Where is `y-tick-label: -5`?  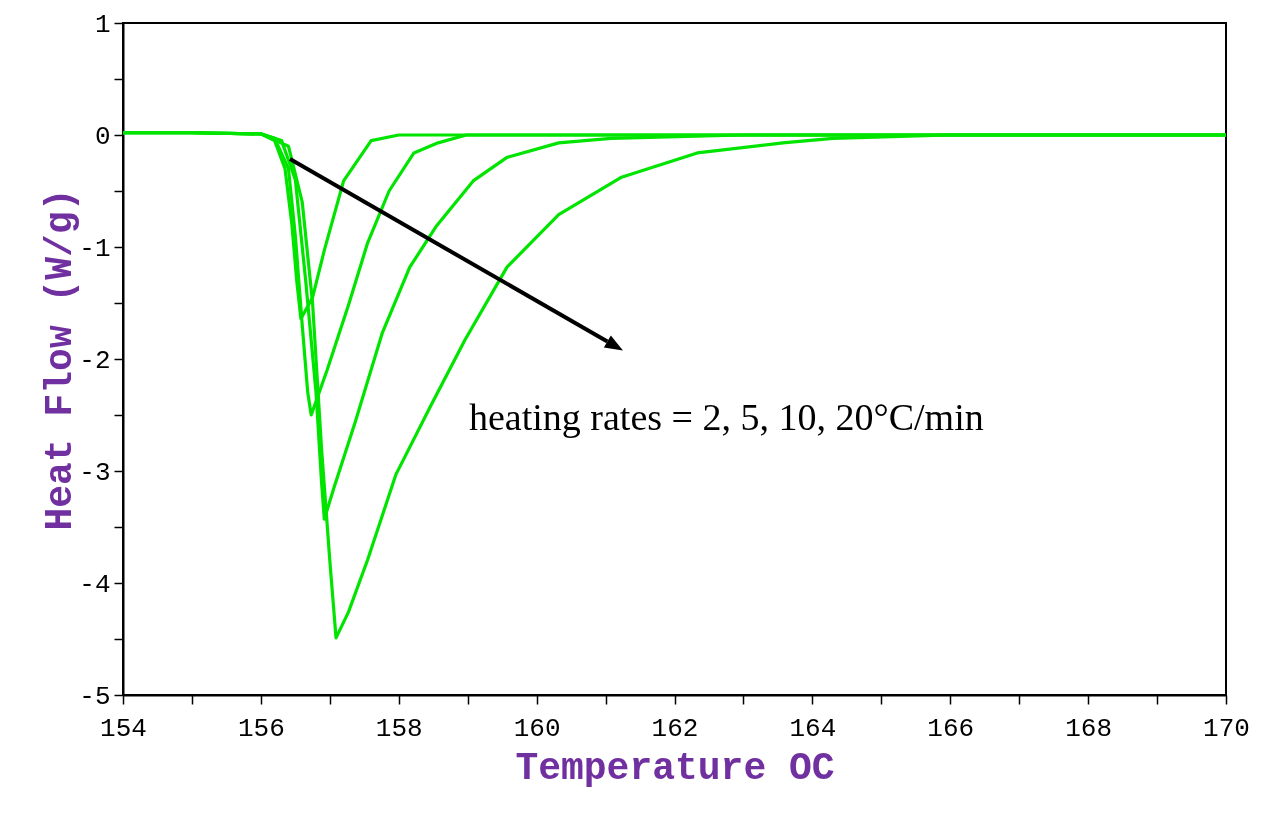
y-tick-label: -5 is located at coordinates (95, 696).